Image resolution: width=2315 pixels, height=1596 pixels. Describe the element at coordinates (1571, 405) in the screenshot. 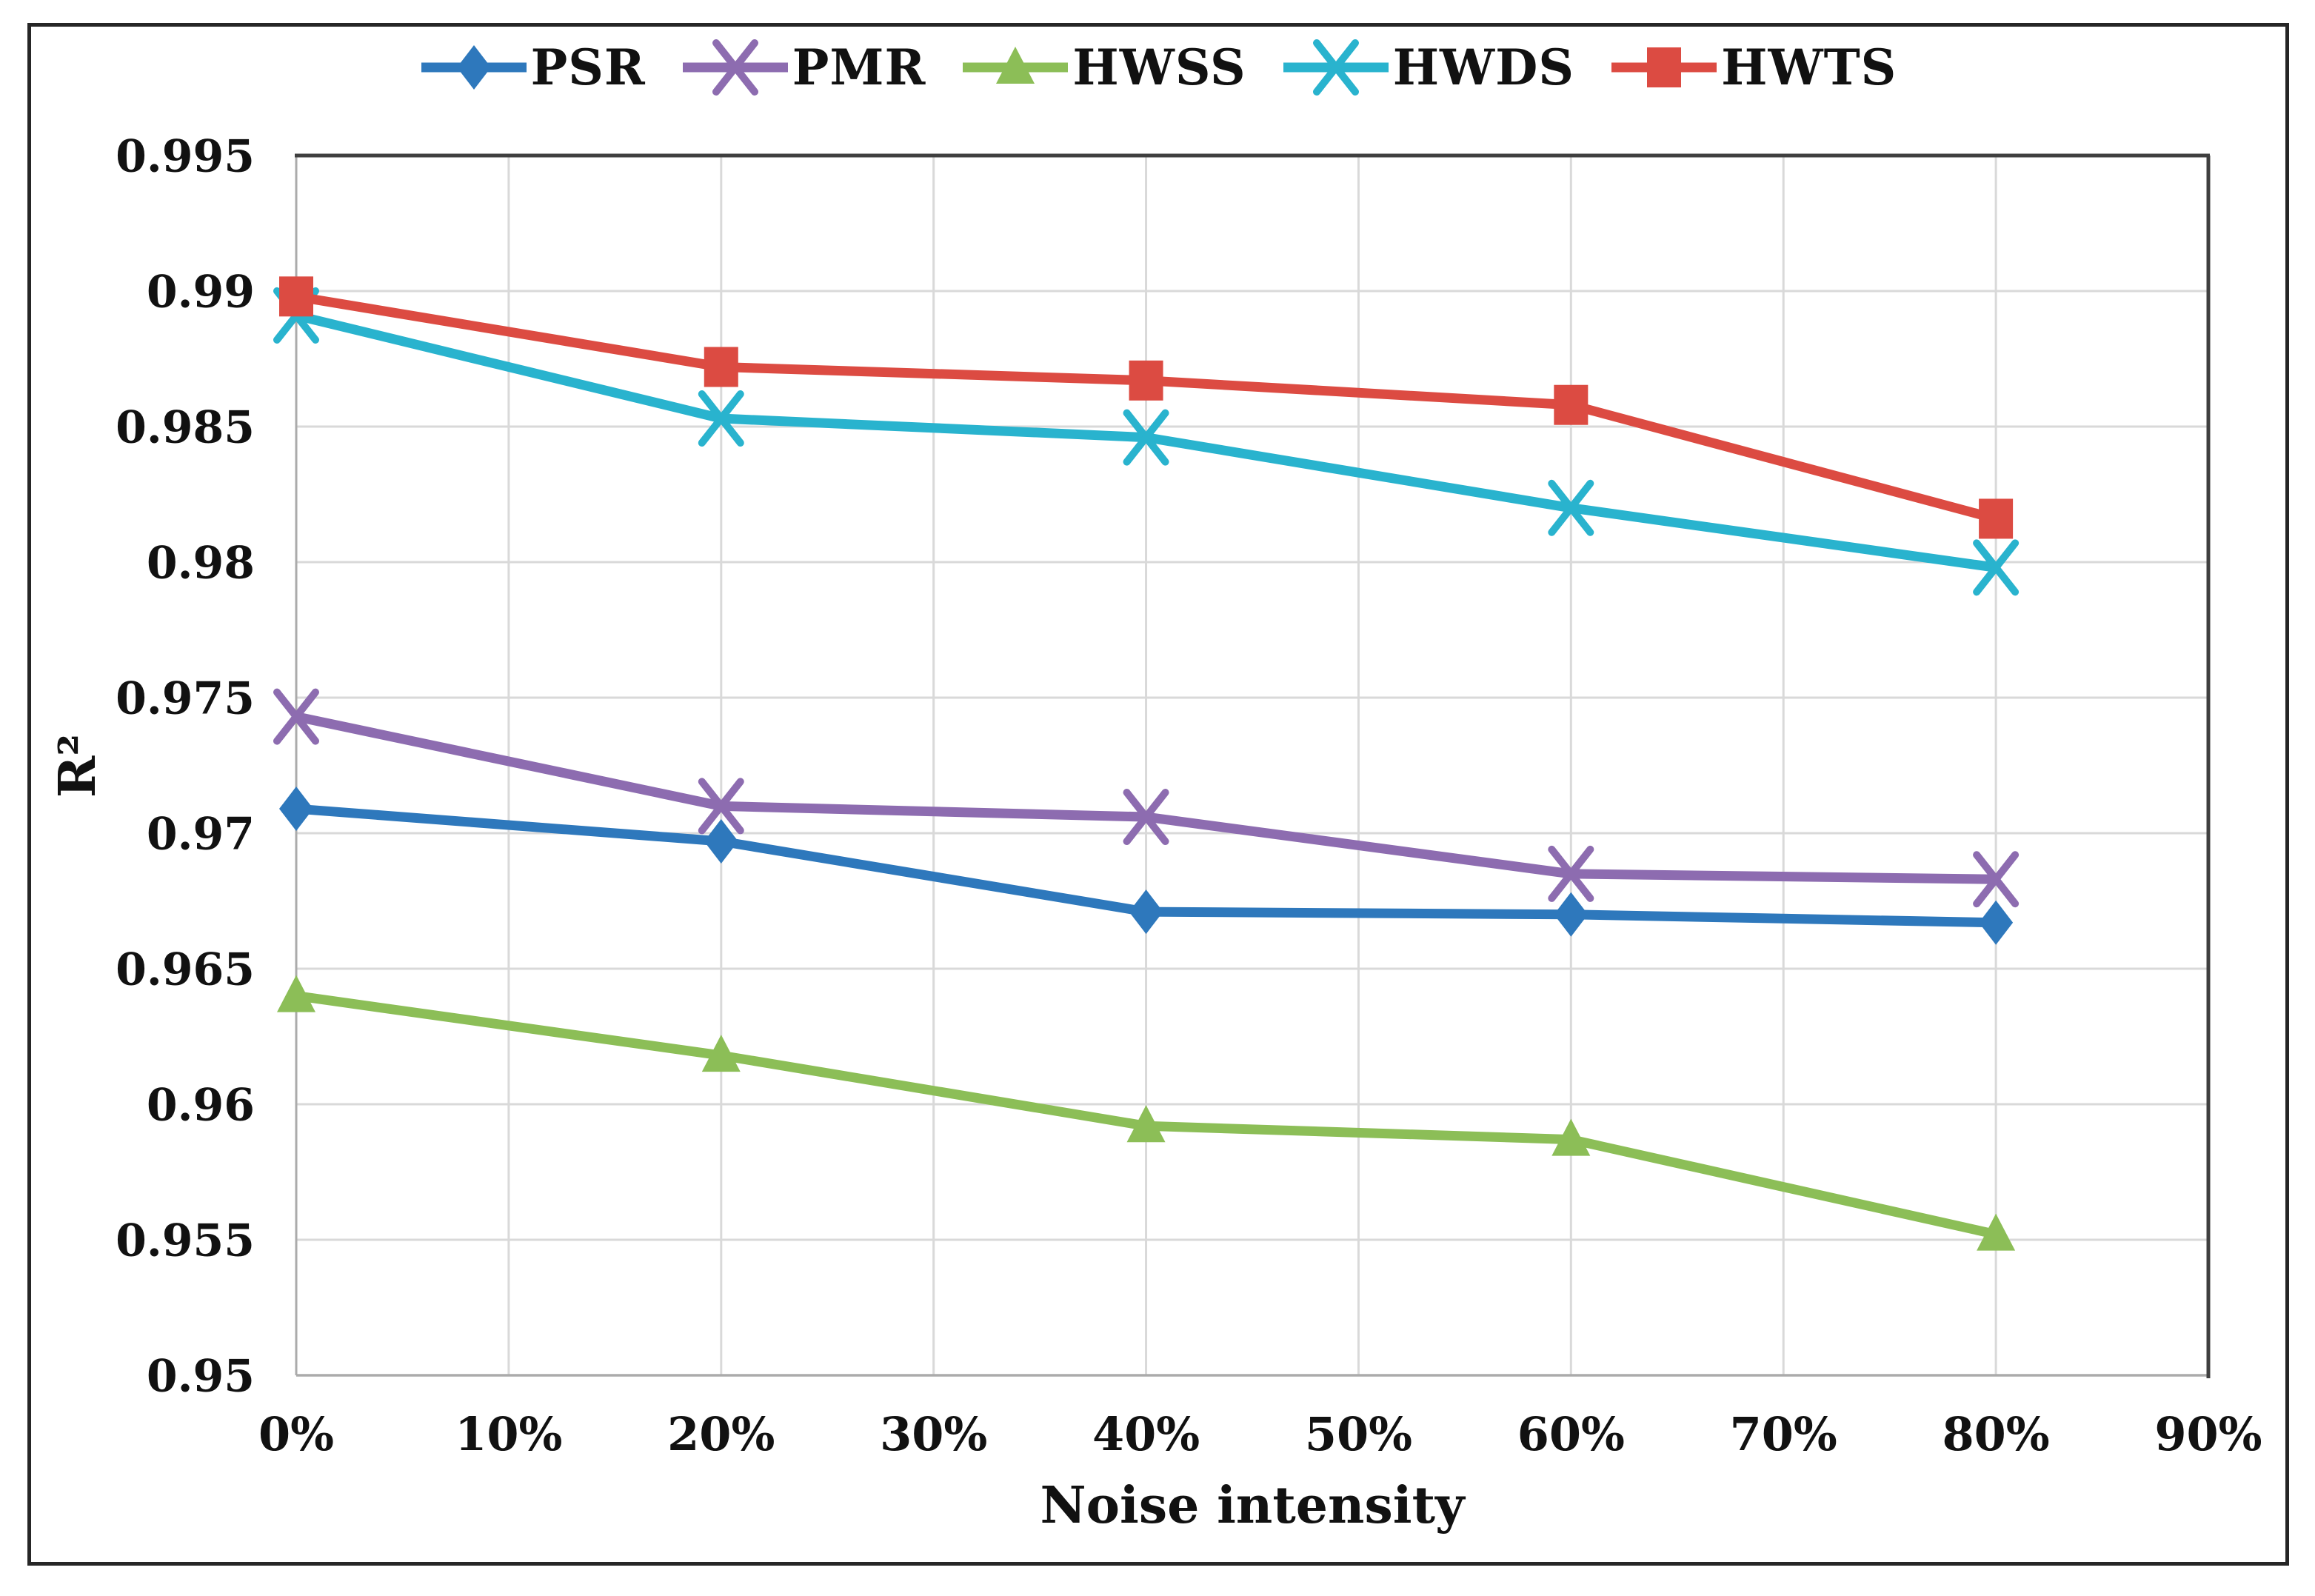

I see `marker-HWTS-60%` at that location.